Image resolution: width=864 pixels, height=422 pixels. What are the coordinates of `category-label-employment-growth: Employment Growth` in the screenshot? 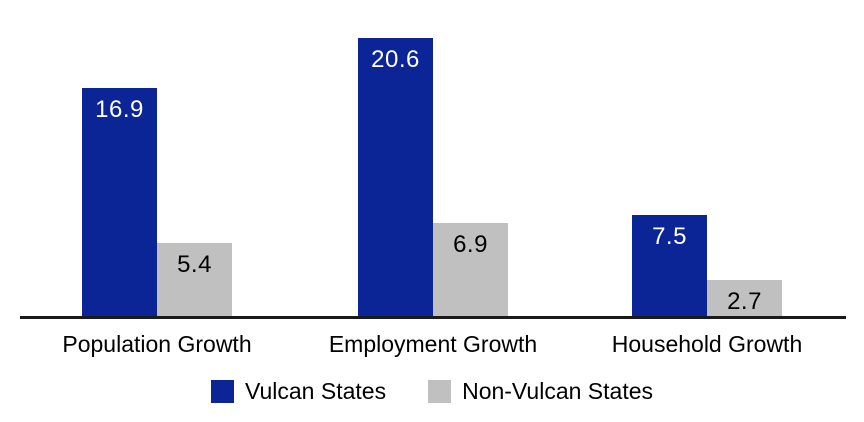 It's located at (433, 344).